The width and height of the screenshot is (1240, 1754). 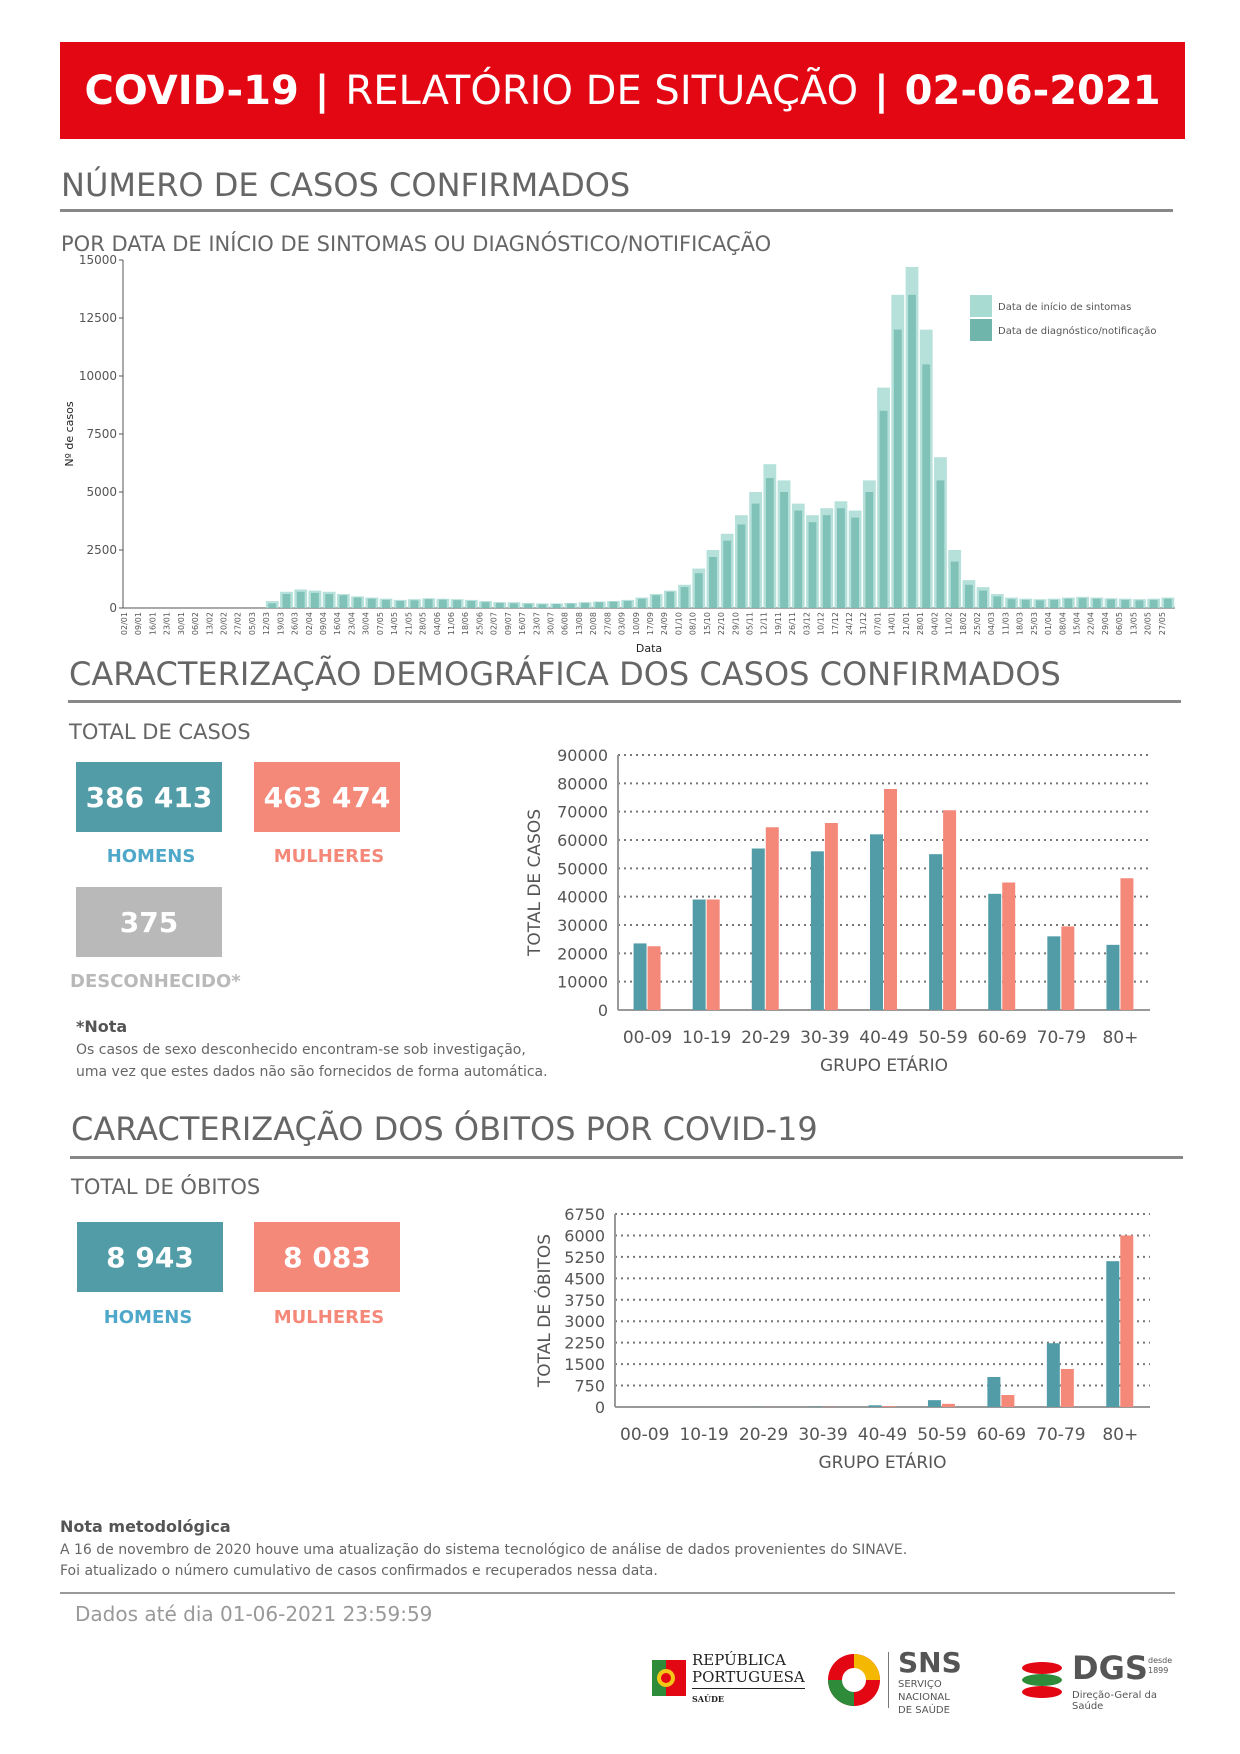 I want to click on section-deaths-title: CARACTERIZAÇÃO DOS ÓBITOS POR COVID-19, so click(x=444, y=1129).